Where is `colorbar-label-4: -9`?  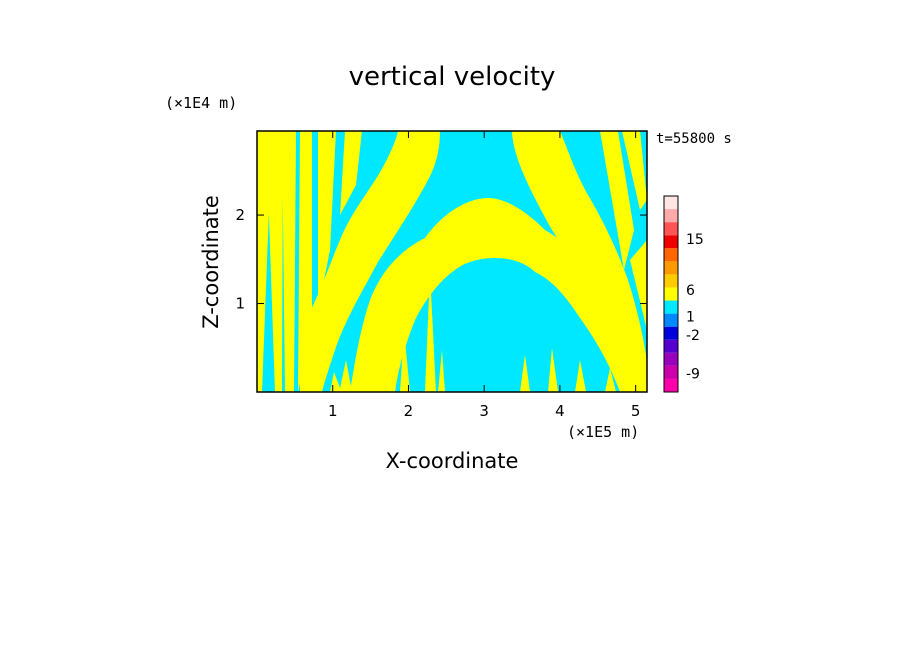
colorbar-label-4: -9 is located at coordinates (693, 374).